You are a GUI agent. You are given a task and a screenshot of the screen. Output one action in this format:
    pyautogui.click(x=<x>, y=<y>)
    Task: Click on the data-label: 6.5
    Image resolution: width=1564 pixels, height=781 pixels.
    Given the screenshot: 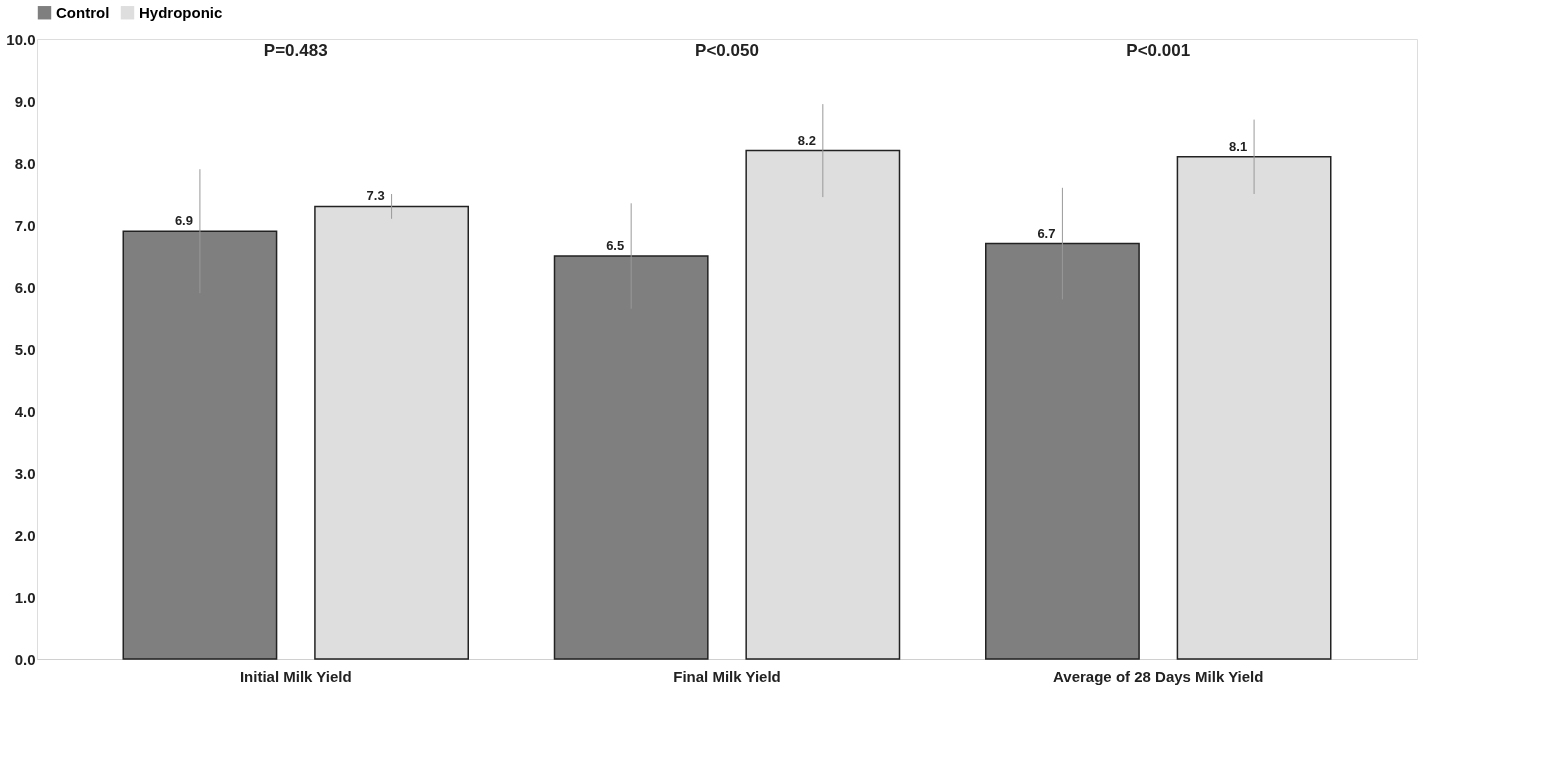 What is the action you would take?
    pyautogui.click(x=615, y=245)
    